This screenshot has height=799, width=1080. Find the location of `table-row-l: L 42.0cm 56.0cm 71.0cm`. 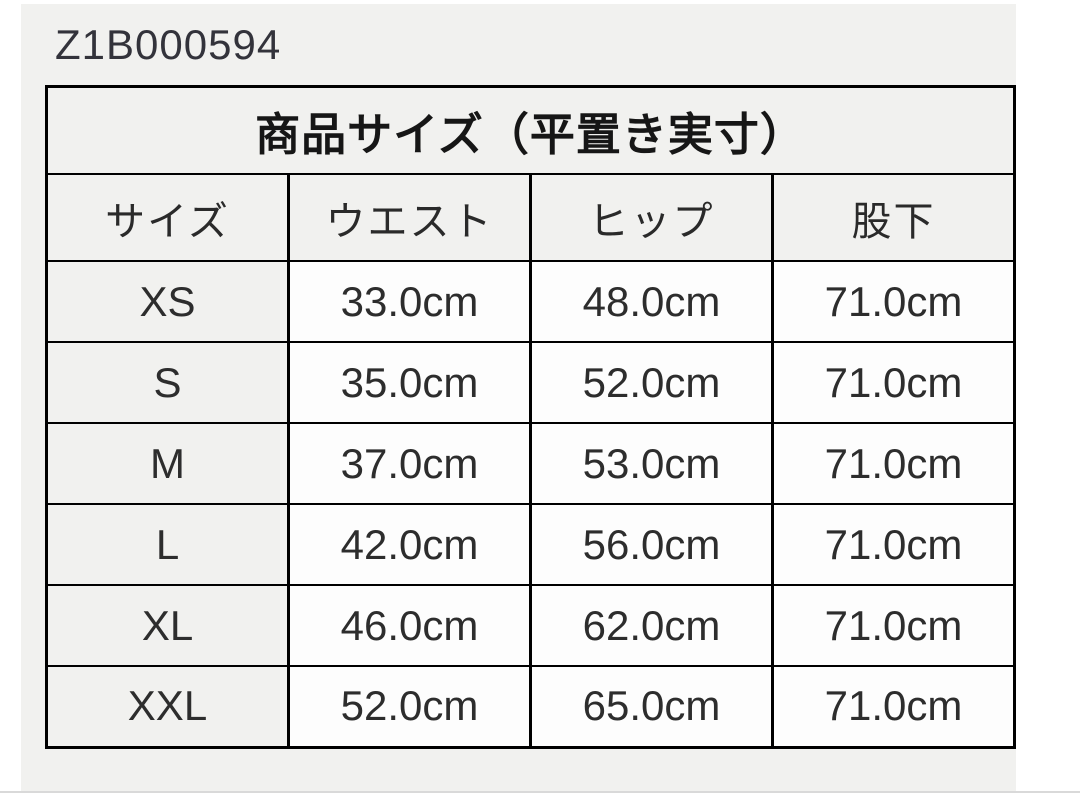

table-row-l: L 42.0cm 56.0cm 71.0cm is located at coordinates (530, 544).